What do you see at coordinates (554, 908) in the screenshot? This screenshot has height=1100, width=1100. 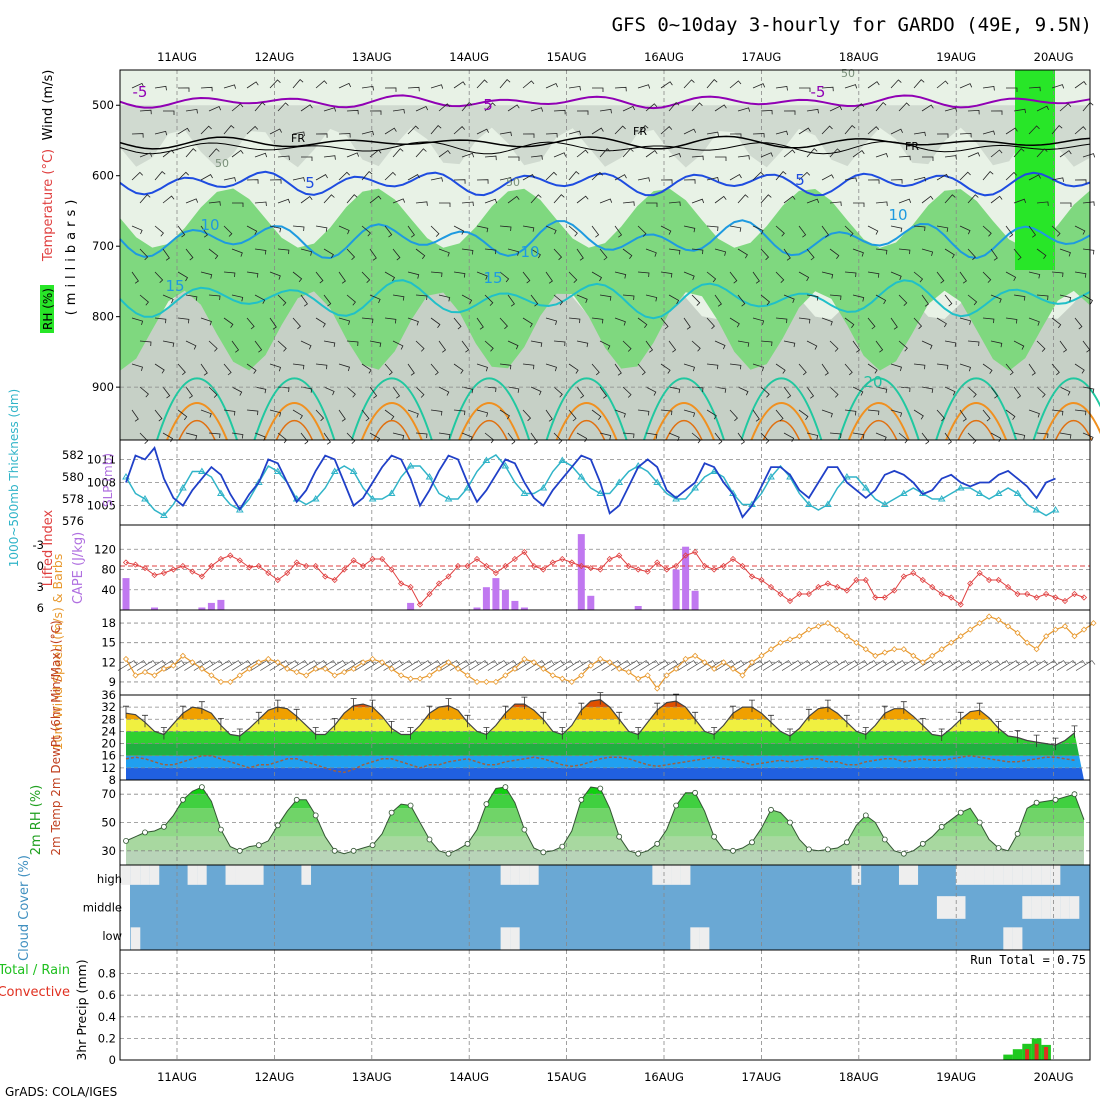 I see `cloud-cover-panel: high middle low Cloud Cover (%)` at bounding box center [554, 908].